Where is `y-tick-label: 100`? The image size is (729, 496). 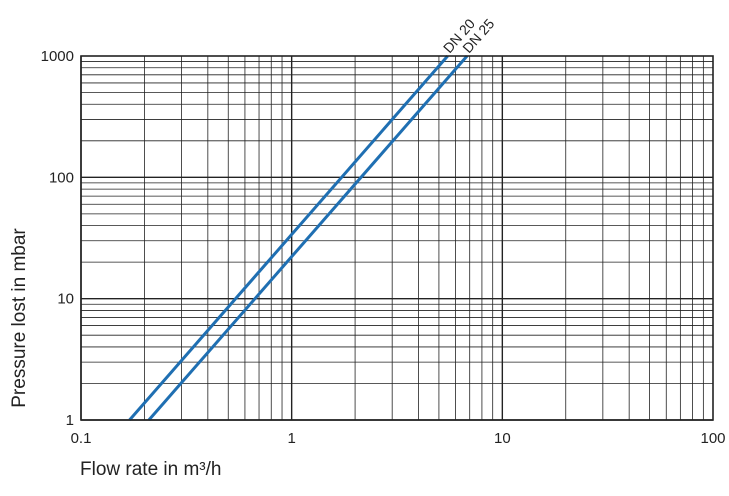 y-tick-label: 100 is located at coordinates (61, 177).